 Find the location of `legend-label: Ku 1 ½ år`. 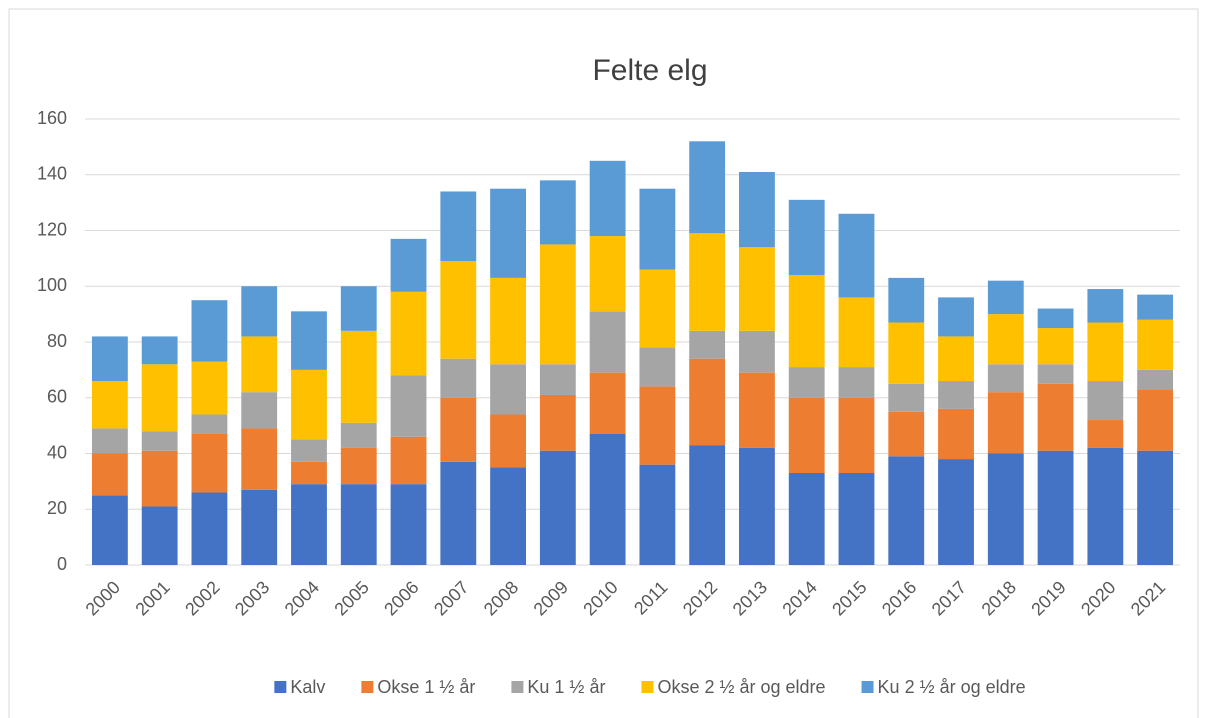

legend-label: Ku 1 ½ år is located at coordinates (566, 687).